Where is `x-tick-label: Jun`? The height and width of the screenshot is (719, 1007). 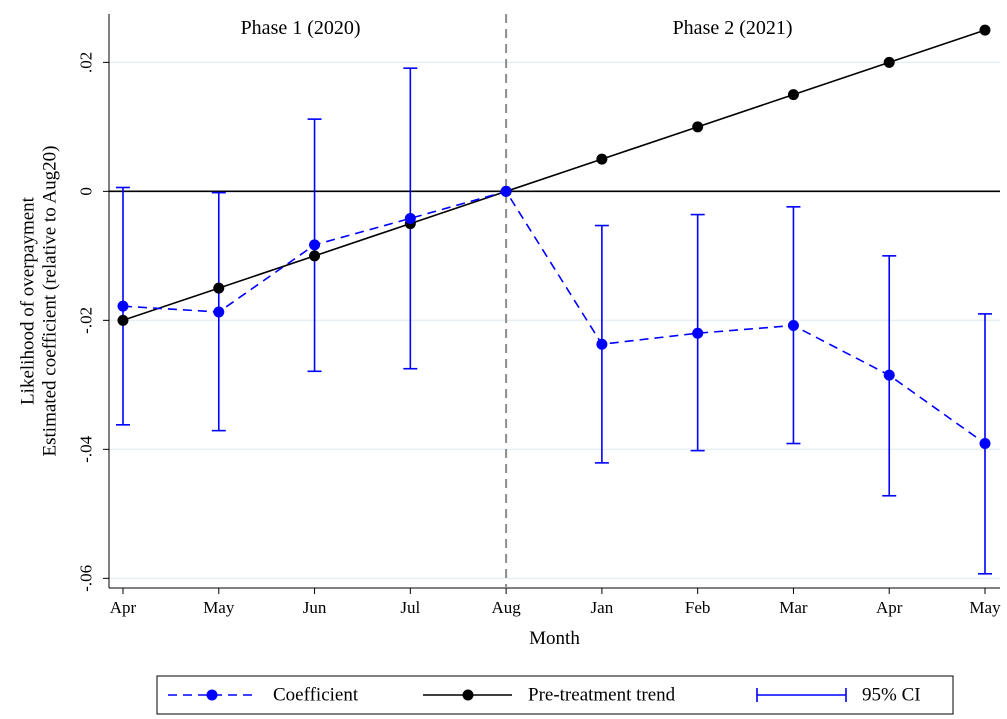 x-tick-label: Jun is located at coordinates (315, 607).